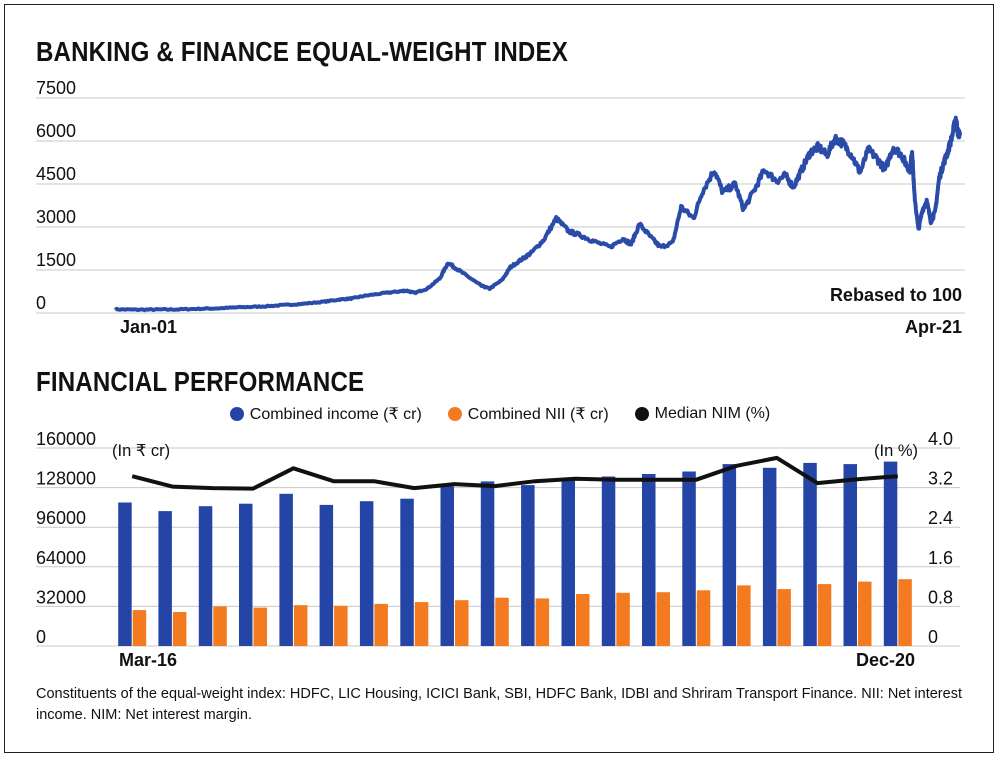  What do you see at coordinates (56, 174) in the screenshot?
I see `y-tick-label: 4500` at bounding box center [56, 174].